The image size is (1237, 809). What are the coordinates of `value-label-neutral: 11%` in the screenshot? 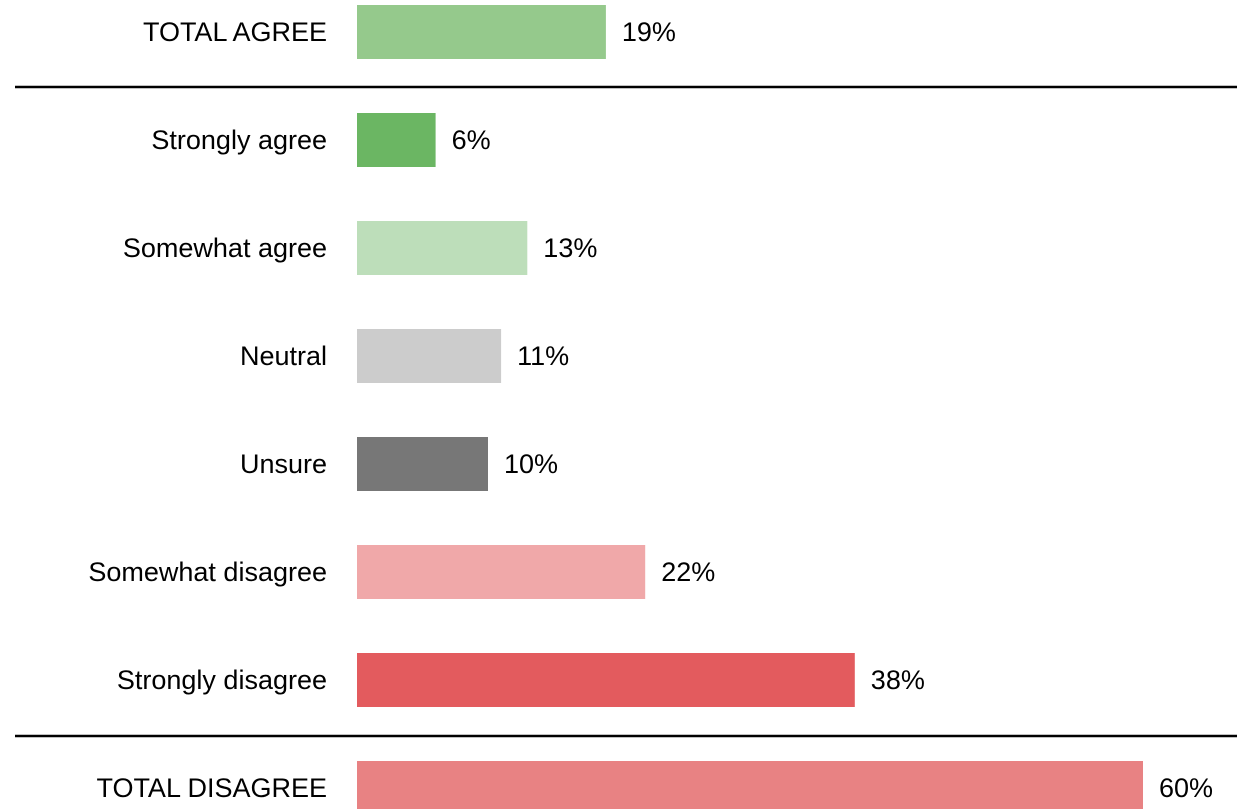 It's located at (543, 356).